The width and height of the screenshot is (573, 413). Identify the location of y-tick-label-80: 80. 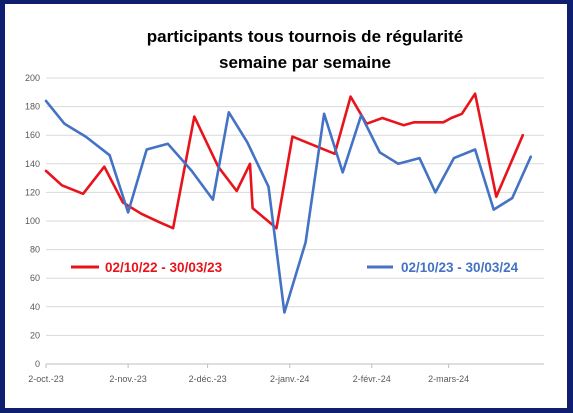
(35, 250).